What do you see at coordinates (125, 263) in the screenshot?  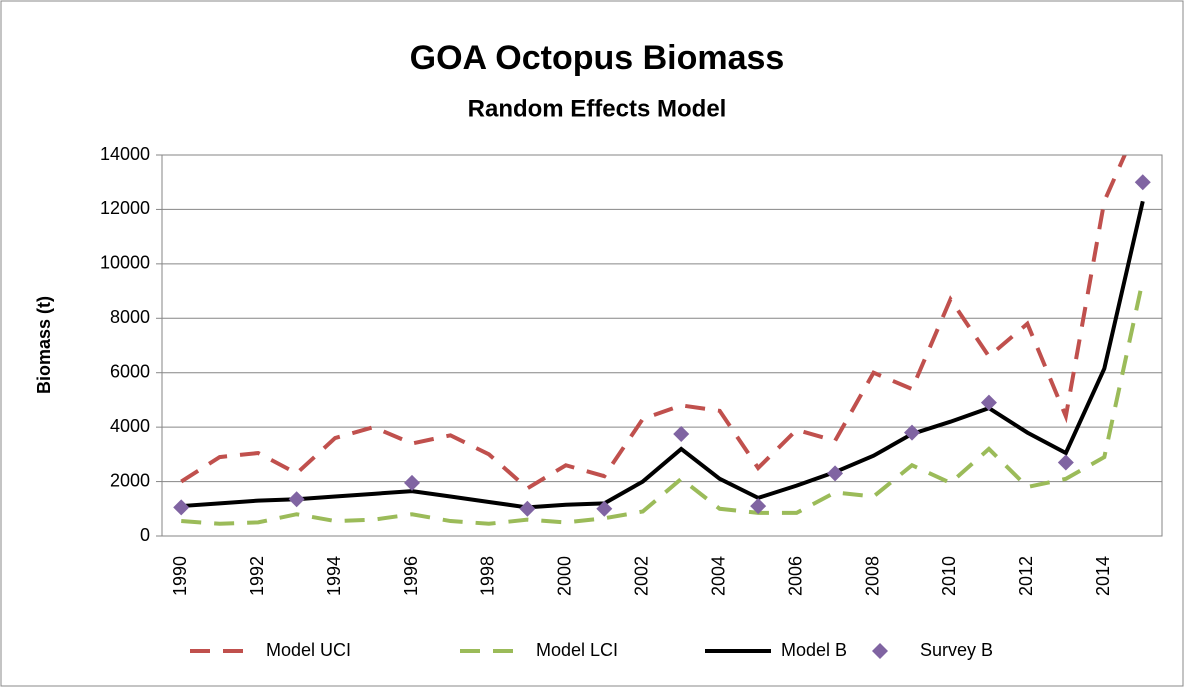 I see `y-tick-label: 10000` at bounding box center [125, 263].